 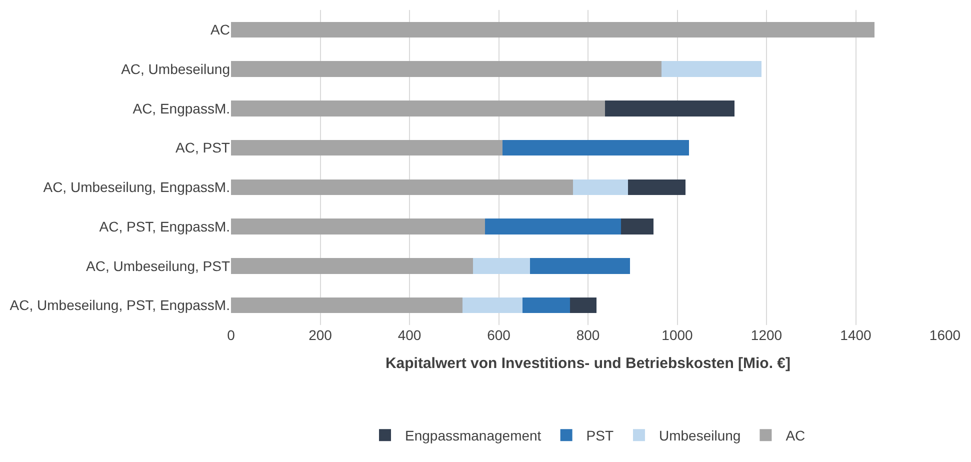 I want to click on y-tick-label: AC, Umbeseilung, so click(x=175, y=68).